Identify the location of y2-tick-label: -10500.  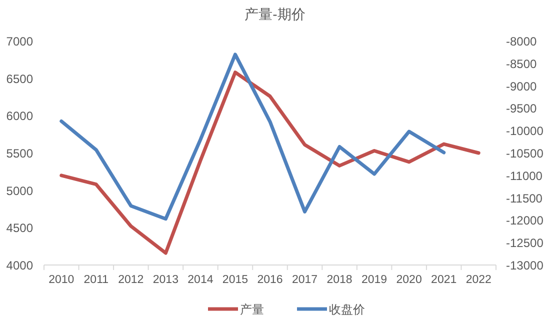
(525, 153).